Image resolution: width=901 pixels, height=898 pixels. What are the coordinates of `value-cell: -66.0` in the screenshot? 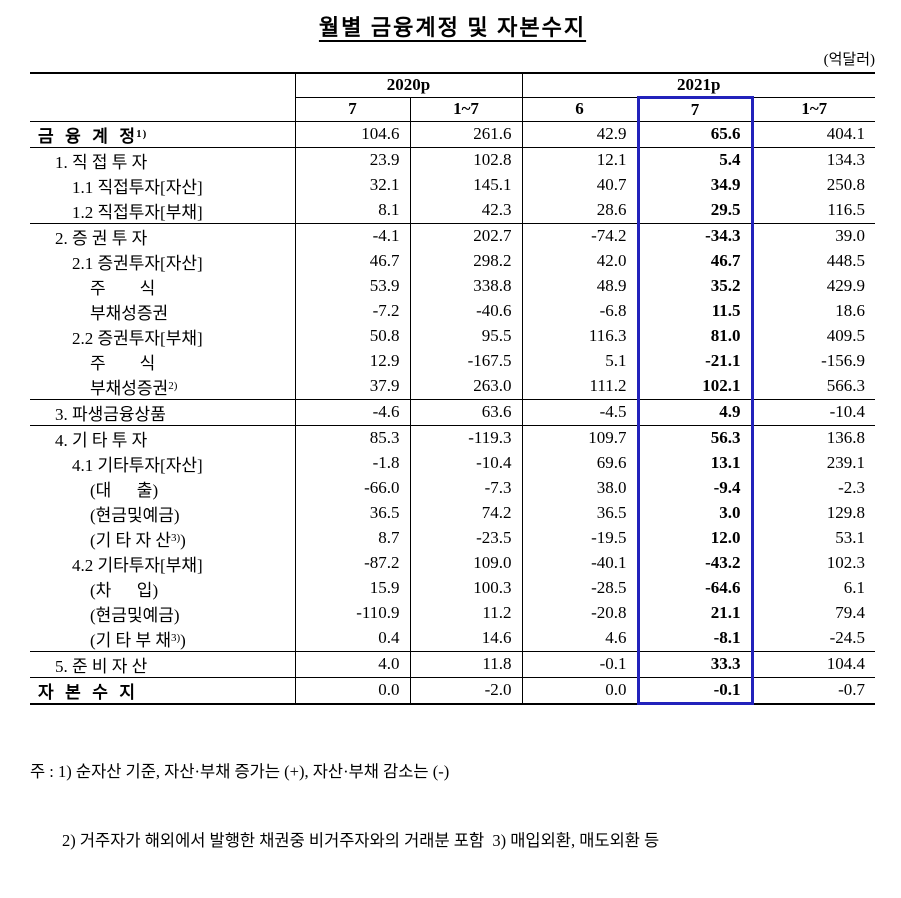 It's located at (352, 488).